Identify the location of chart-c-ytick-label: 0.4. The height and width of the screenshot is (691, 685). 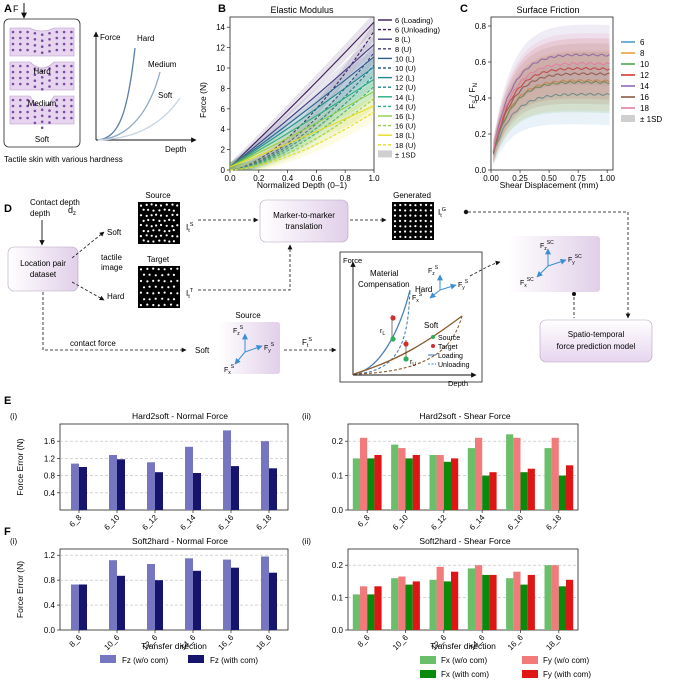
(481, 98).